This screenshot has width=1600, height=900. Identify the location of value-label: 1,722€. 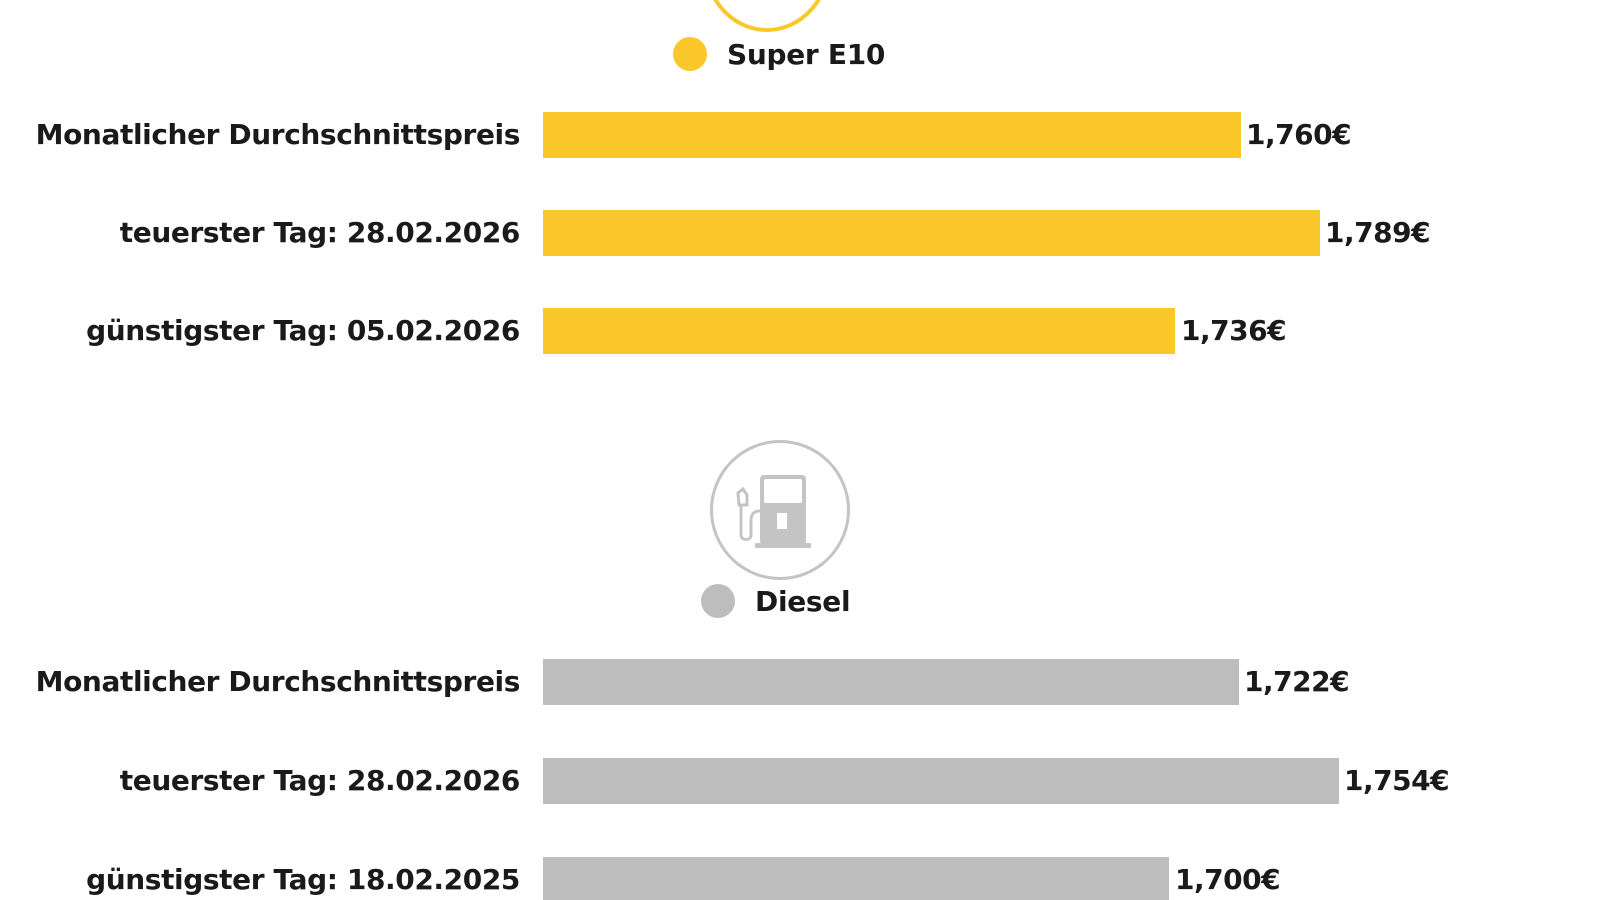
(1297, 681).